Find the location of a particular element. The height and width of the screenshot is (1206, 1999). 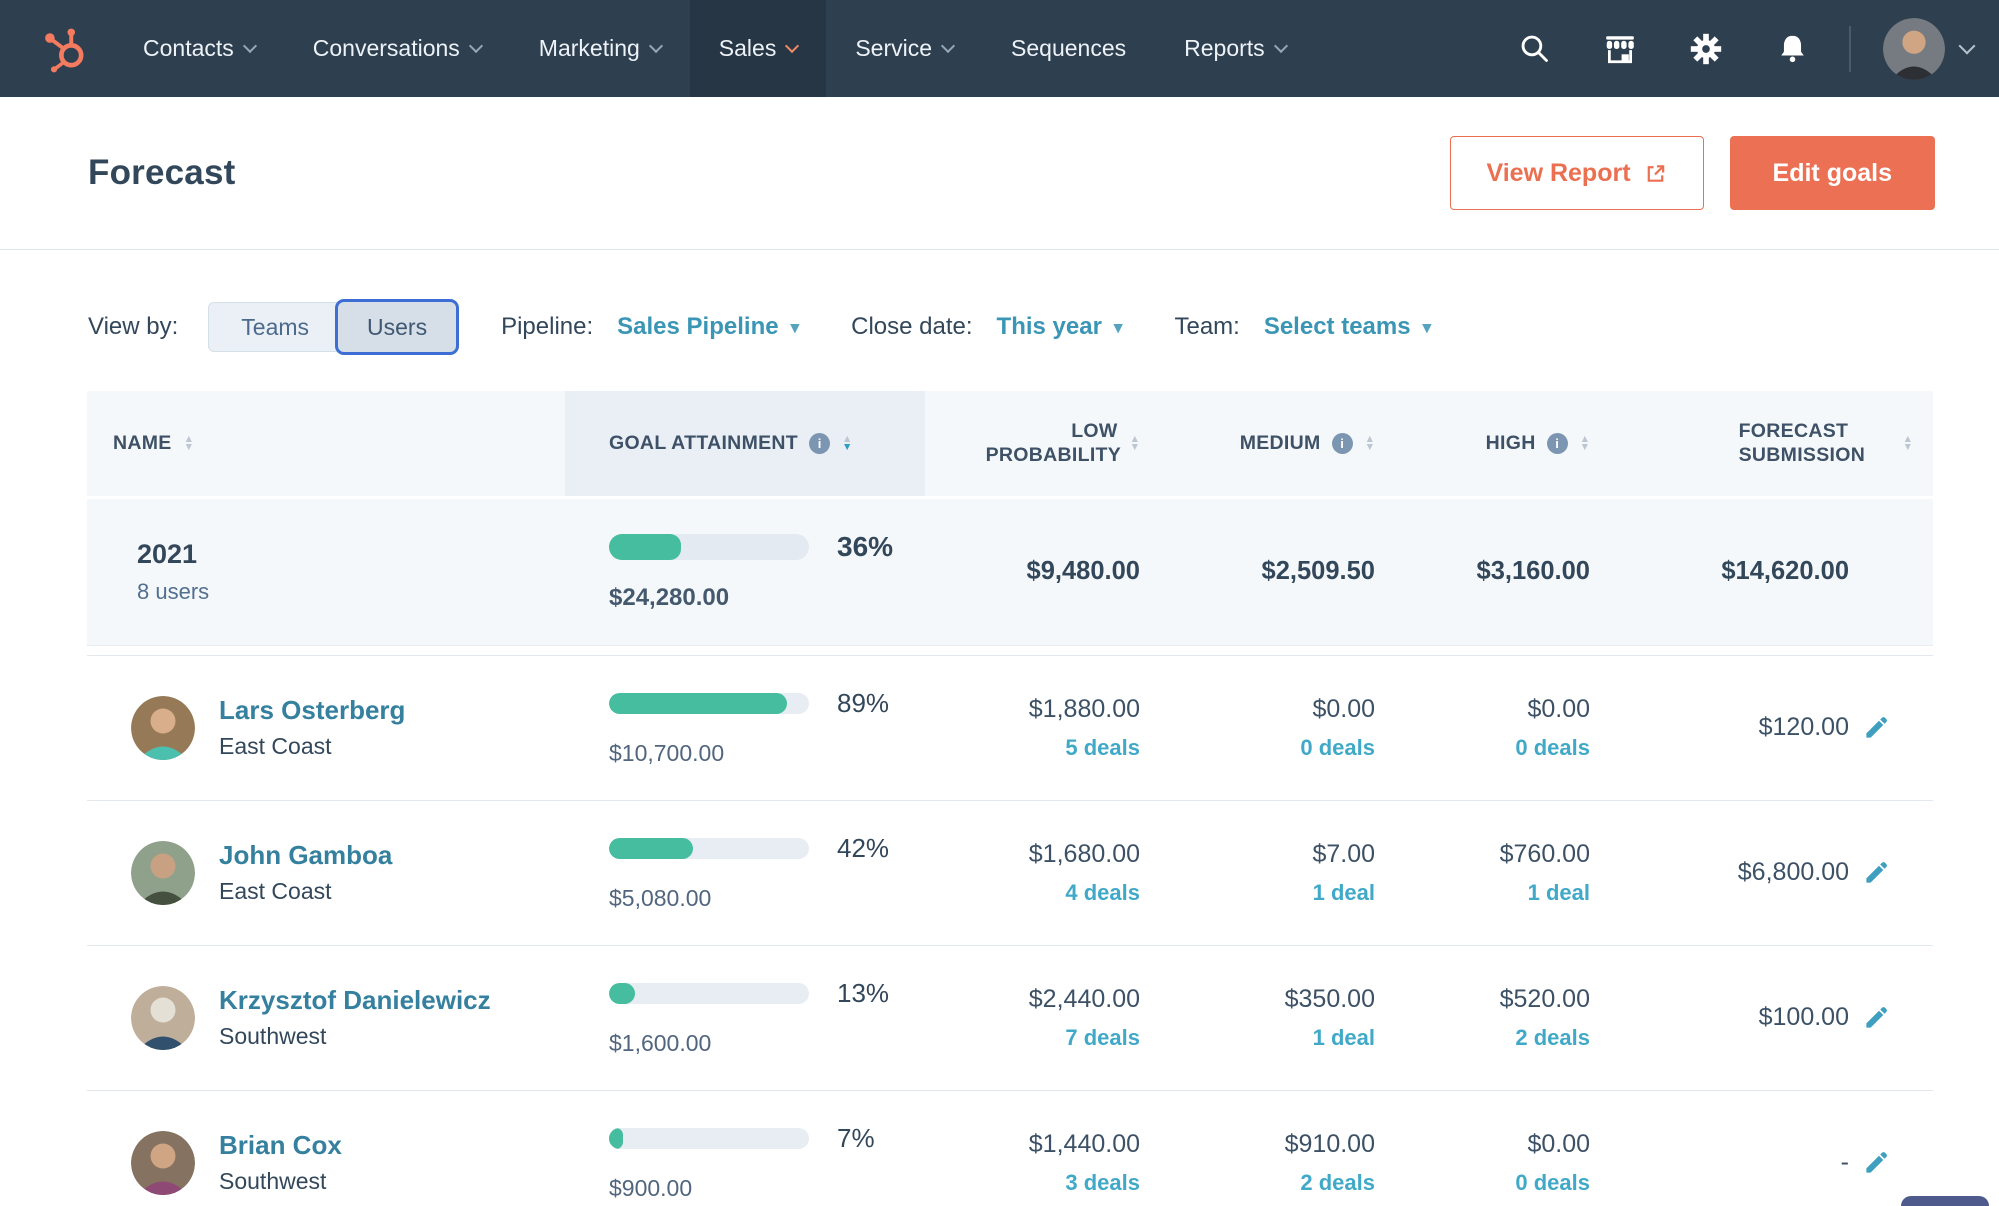

goal-percent: 89% is located at coordinates (863, 703).